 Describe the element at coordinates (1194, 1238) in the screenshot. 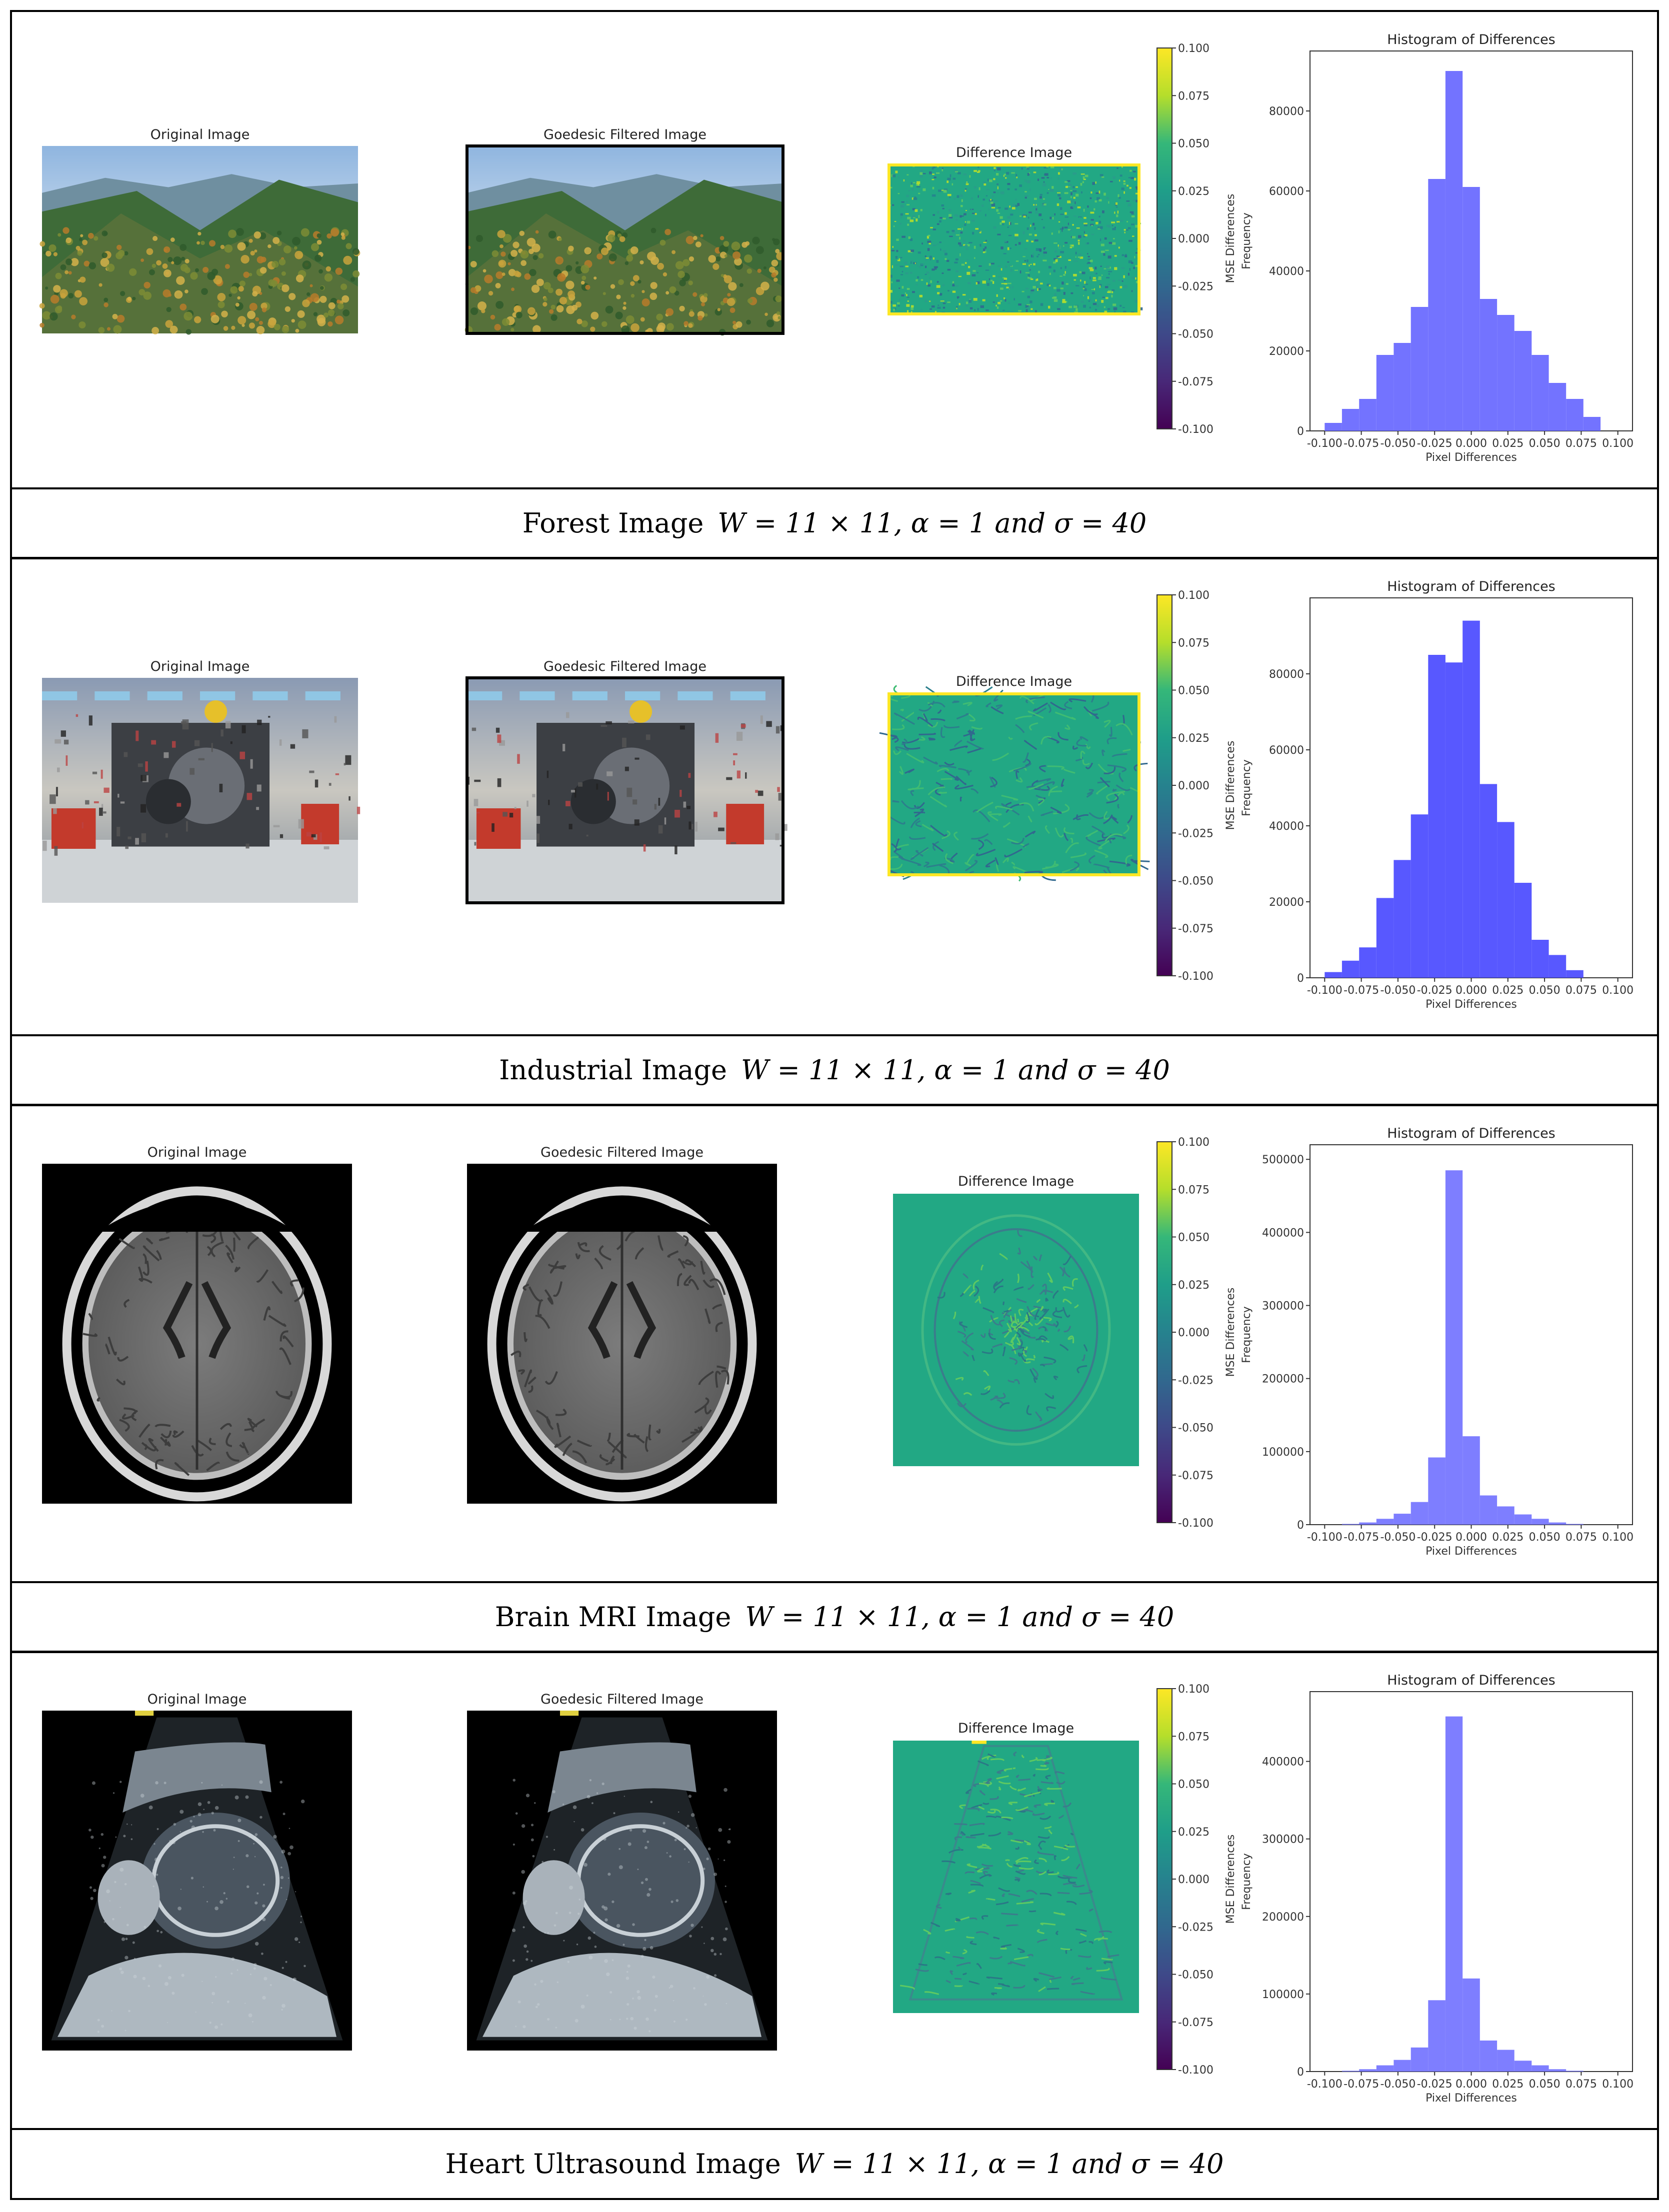

I see `colorbar-tick-label: 0.050` at that location.